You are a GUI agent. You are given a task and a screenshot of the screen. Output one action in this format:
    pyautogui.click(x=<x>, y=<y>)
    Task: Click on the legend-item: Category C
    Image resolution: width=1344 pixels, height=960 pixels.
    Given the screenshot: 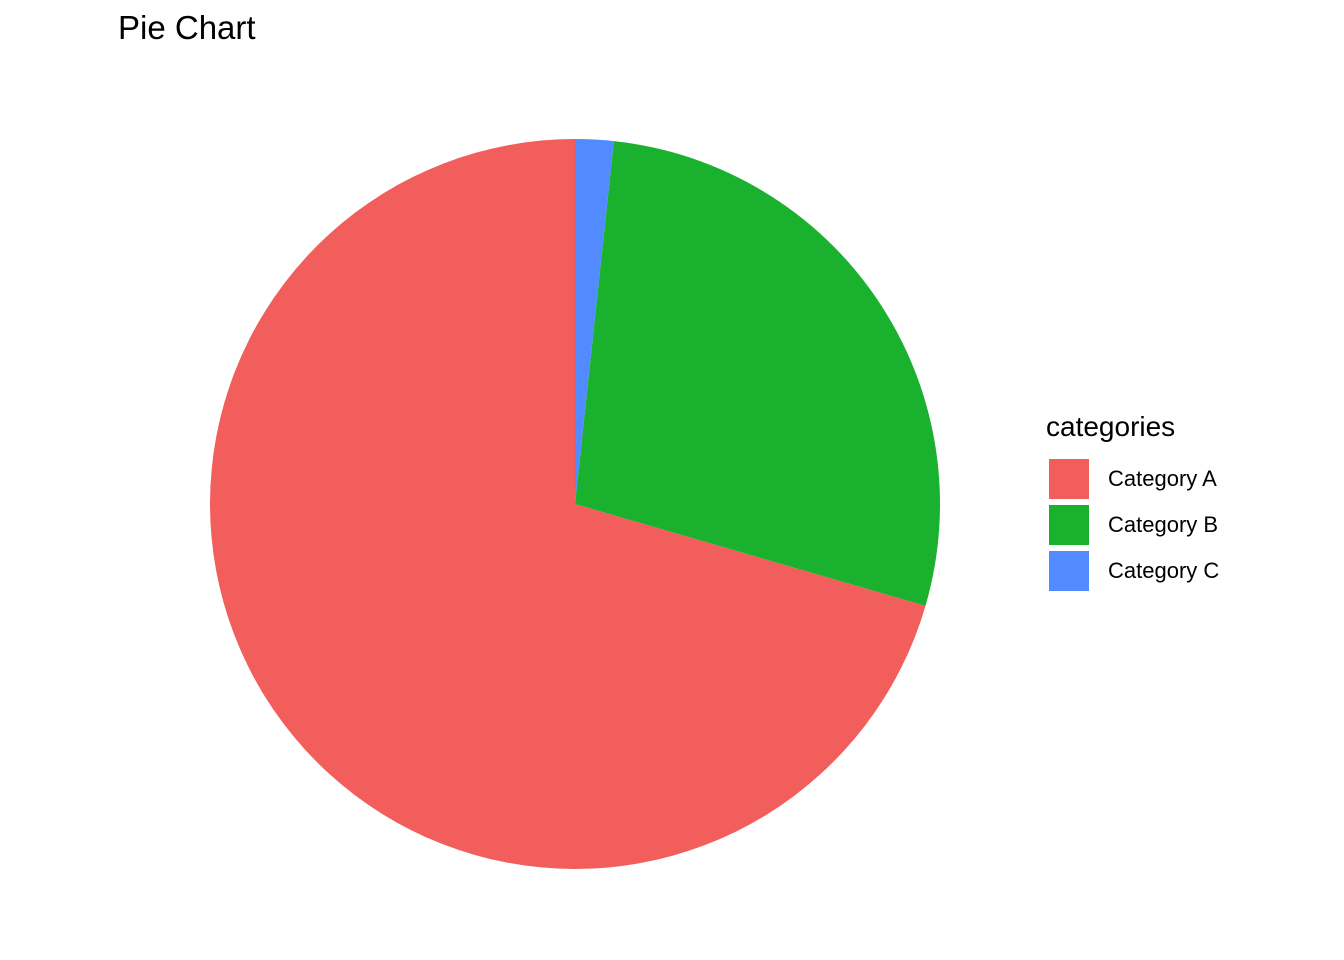 What is the action you would take?
    pyautogui.click(x=1132, y=571)
    